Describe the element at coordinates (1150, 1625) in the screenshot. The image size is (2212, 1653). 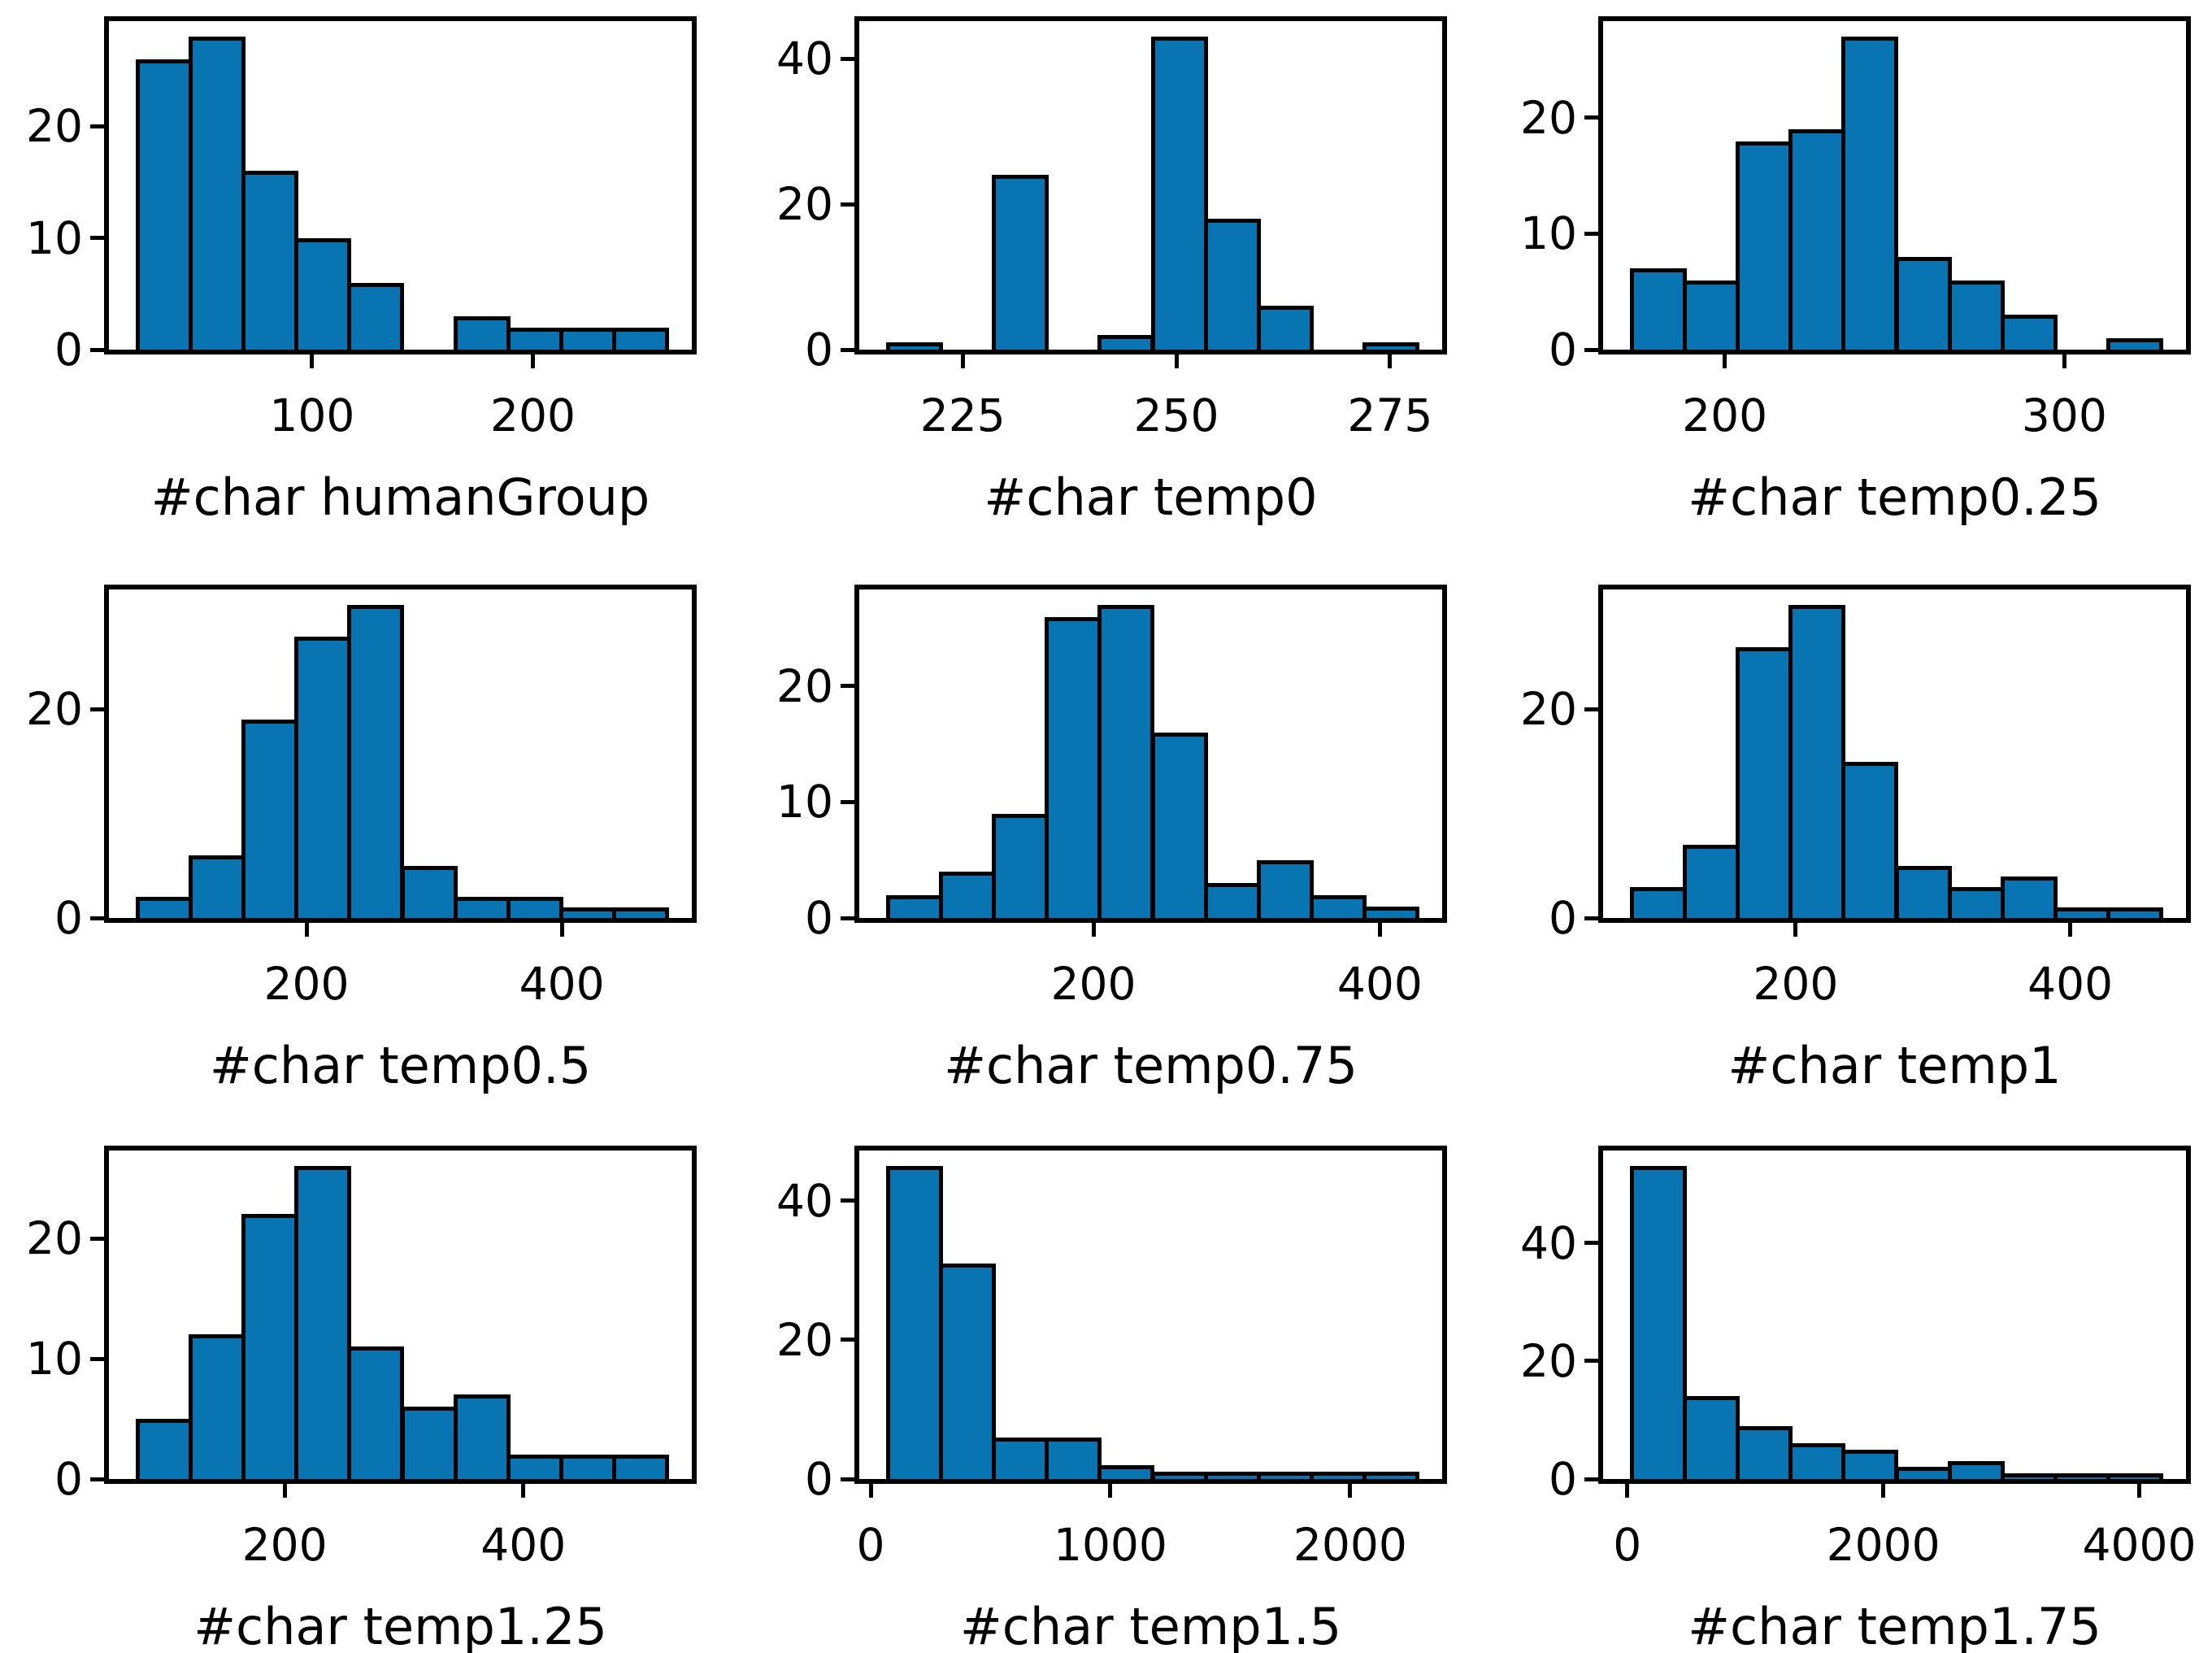
I see `x-axis-label: #char temp1.5` at that location.